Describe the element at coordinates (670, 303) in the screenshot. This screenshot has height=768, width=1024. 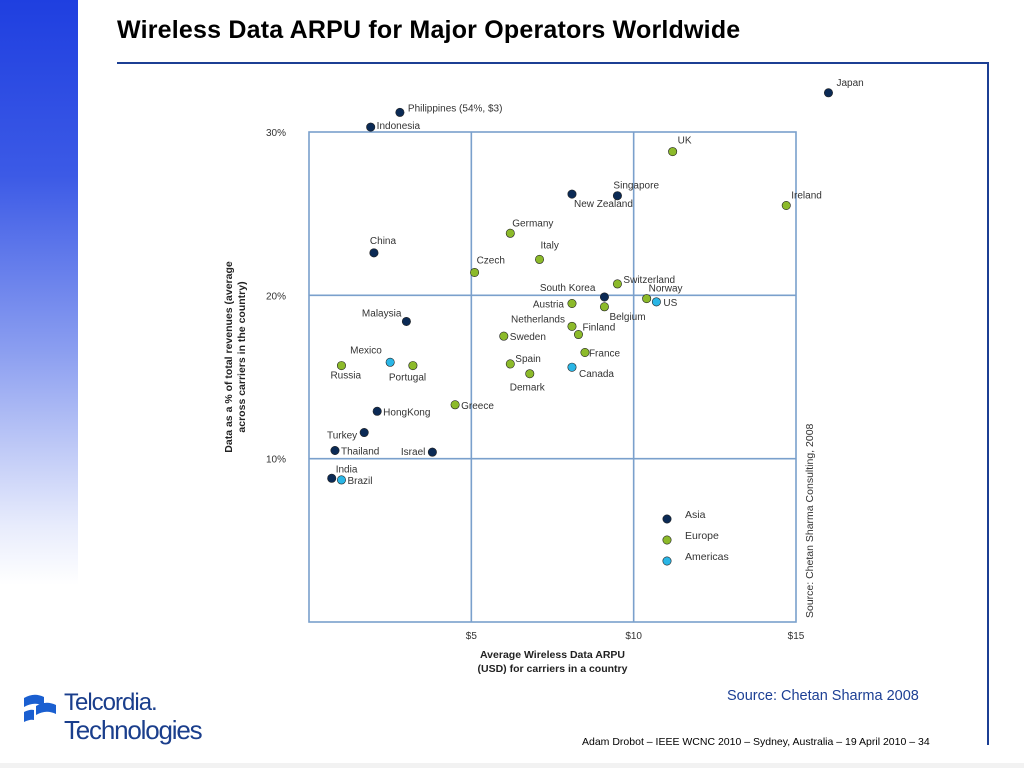
I see `data-point-label: US` at that location.